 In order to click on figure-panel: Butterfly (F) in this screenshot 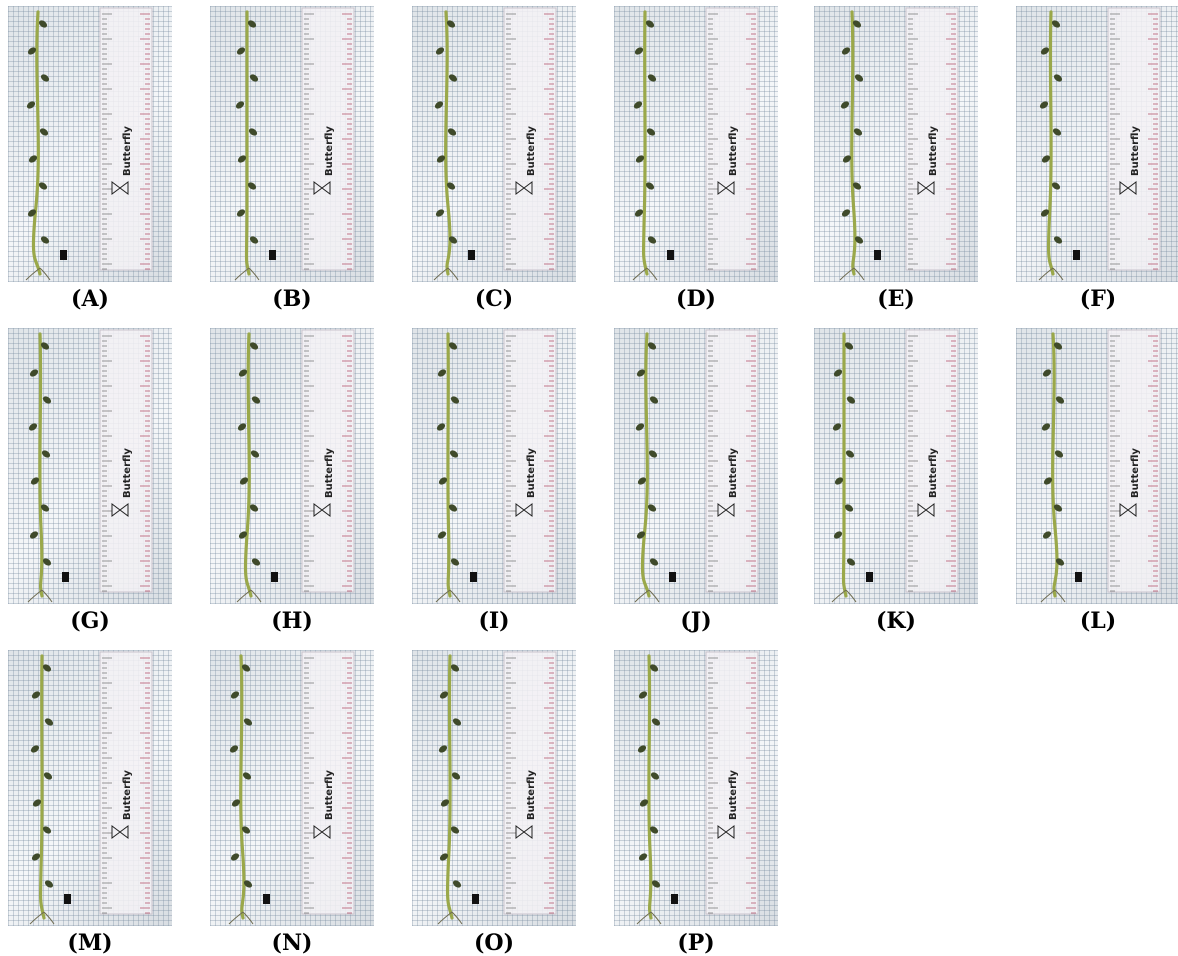, I will do `click(1097, 159)`.